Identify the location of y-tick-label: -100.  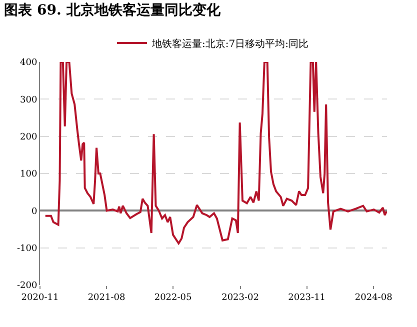
(27, 249).